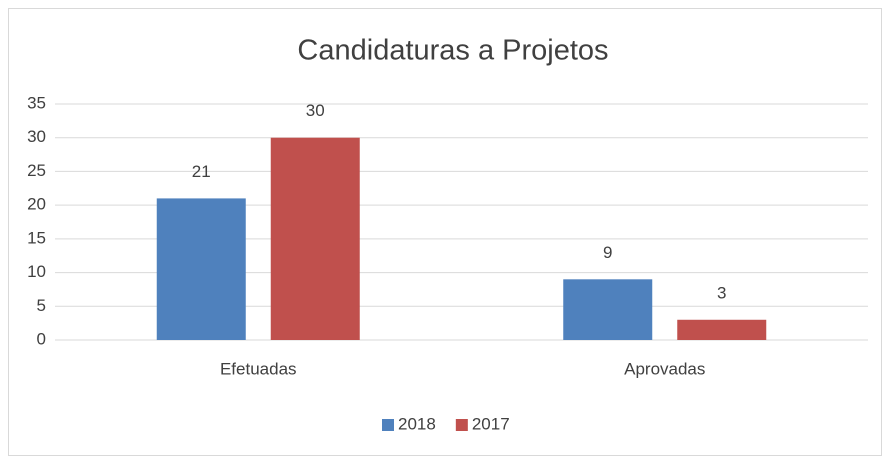 The image size is (883, 457). I want to click on y-tick-label: 15, so click(36, 237).